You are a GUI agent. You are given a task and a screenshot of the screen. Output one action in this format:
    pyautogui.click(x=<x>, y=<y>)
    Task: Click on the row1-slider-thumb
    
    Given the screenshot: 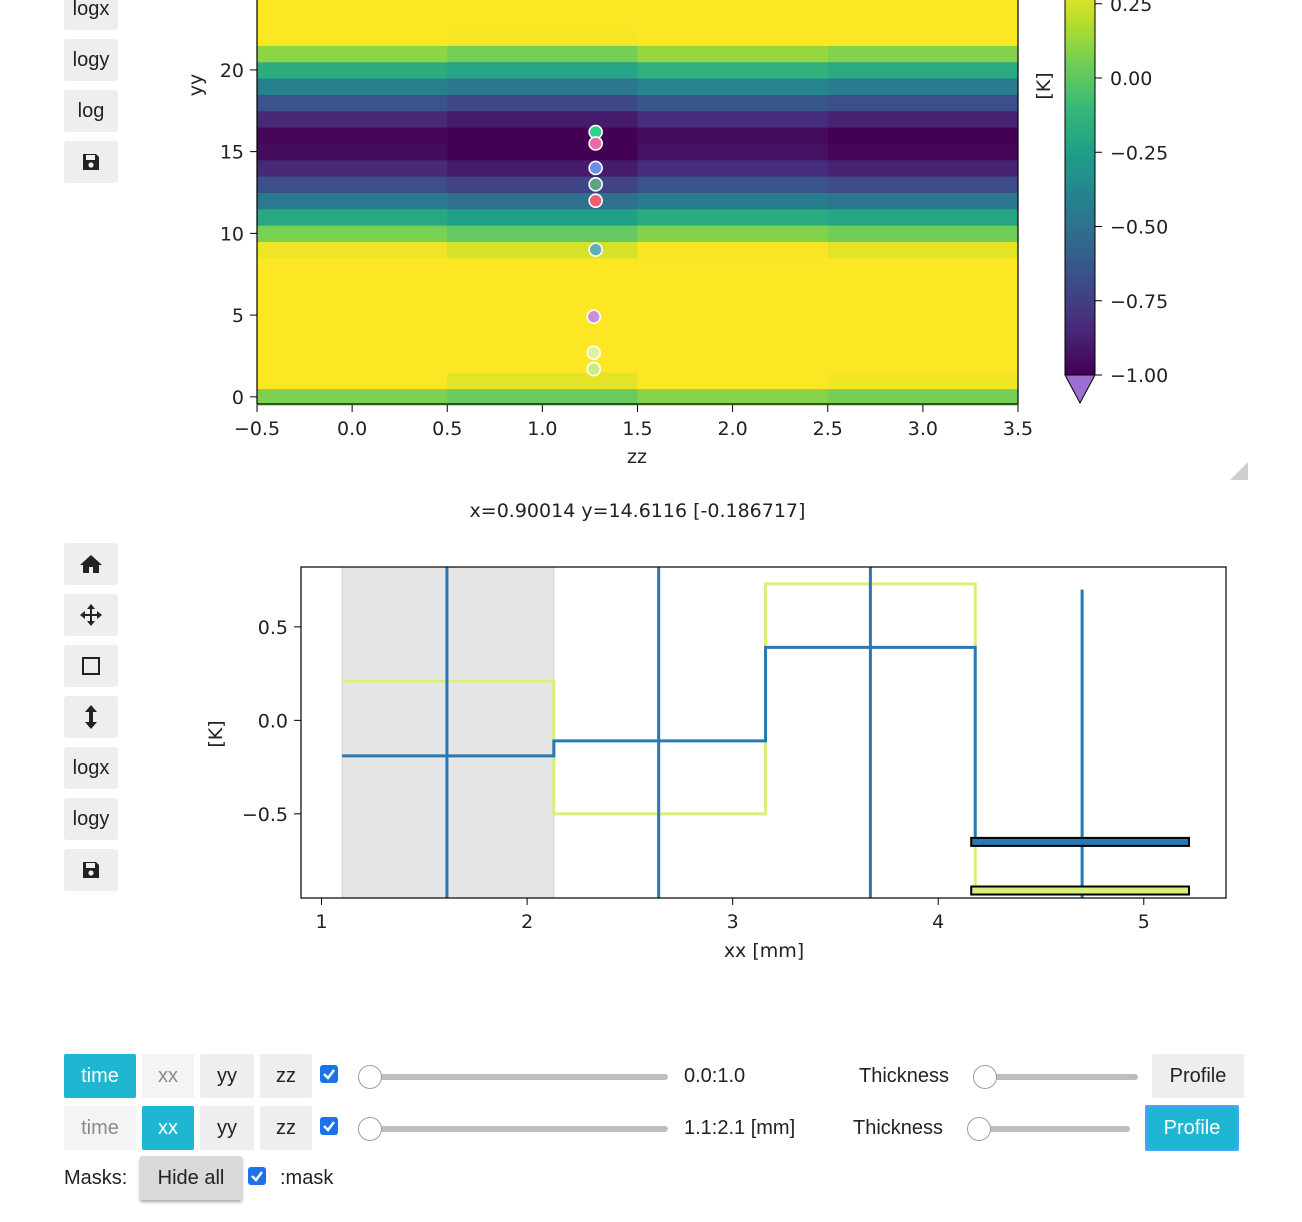 What is the action you would take?
    pyautogui.click(x=370, y=1077)
    